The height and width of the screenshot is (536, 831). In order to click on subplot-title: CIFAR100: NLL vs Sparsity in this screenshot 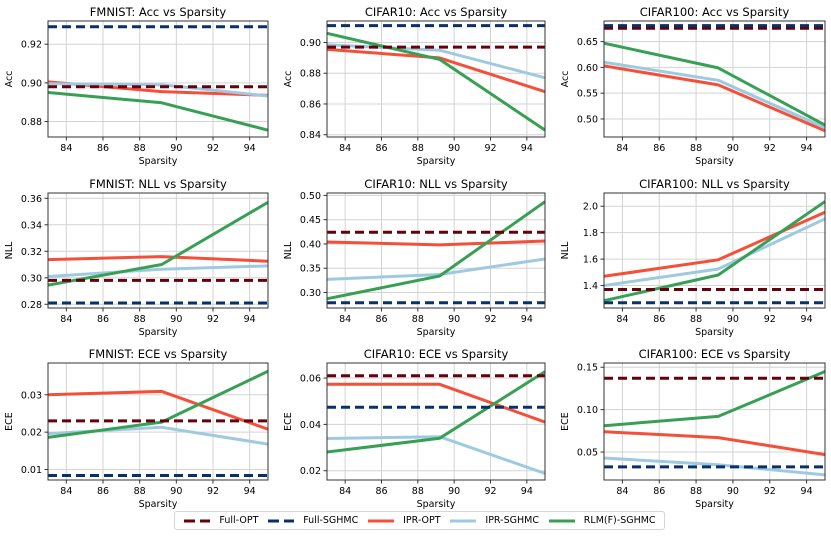, I will do `click(714, 184)`.